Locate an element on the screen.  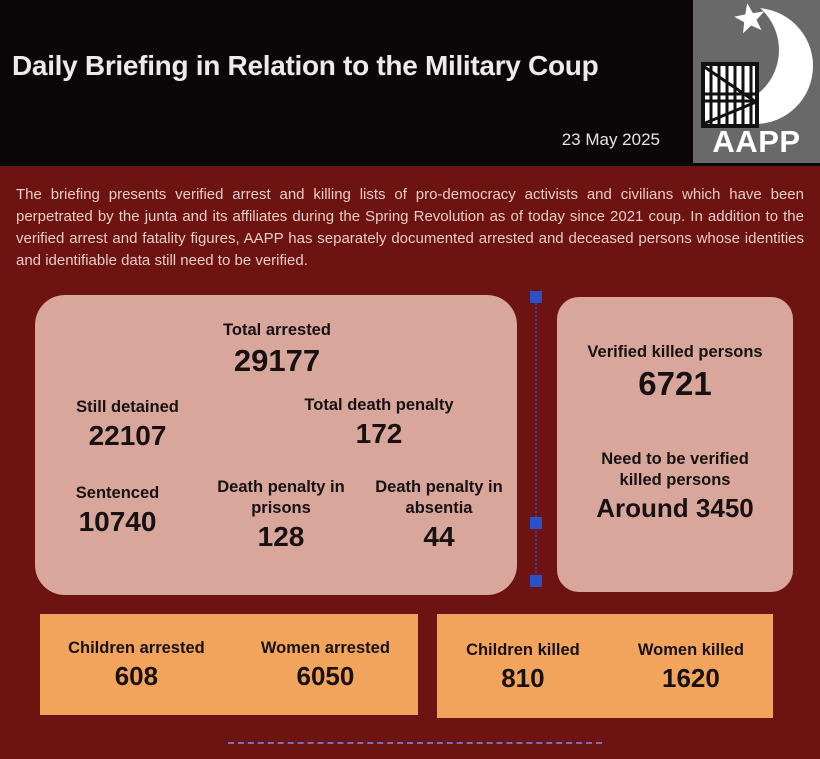
stat-value: 172 is located at coordinates (379, 433).